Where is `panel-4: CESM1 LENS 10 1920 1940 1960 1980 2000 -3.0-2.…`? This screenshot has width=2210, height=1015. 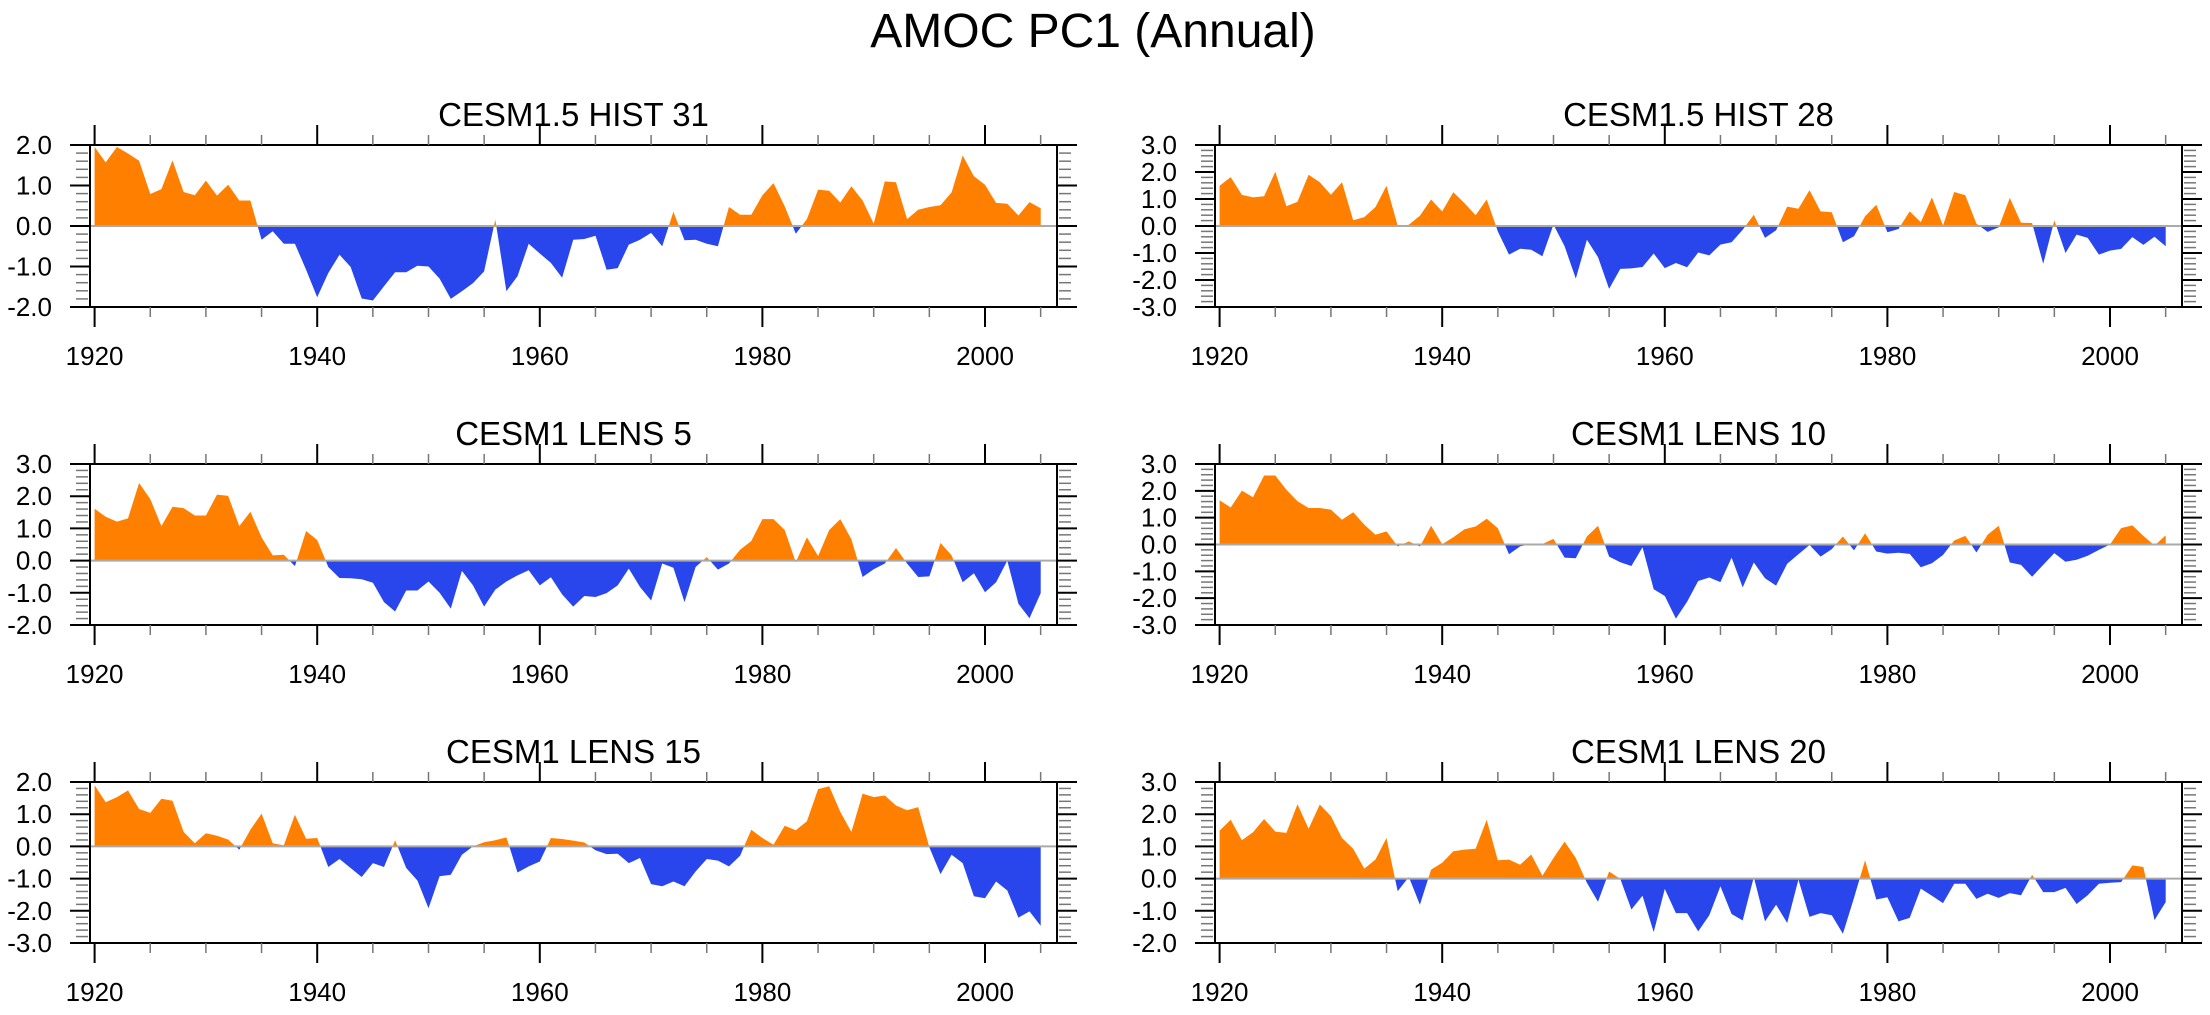
panel-4: CESM1 LENS 10 1920 1940 1960 1980 2000 -3.0-2.… is located at coordinates (1667, 552).